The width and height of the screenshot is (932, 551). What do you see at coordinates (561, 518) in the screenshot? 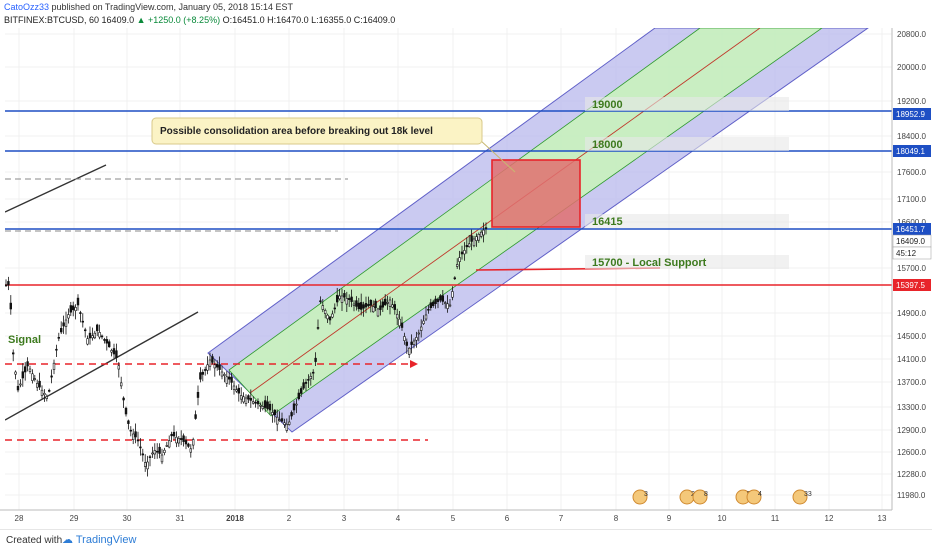
I see `time-tick-label: 7` at bounding box center [561, 518].